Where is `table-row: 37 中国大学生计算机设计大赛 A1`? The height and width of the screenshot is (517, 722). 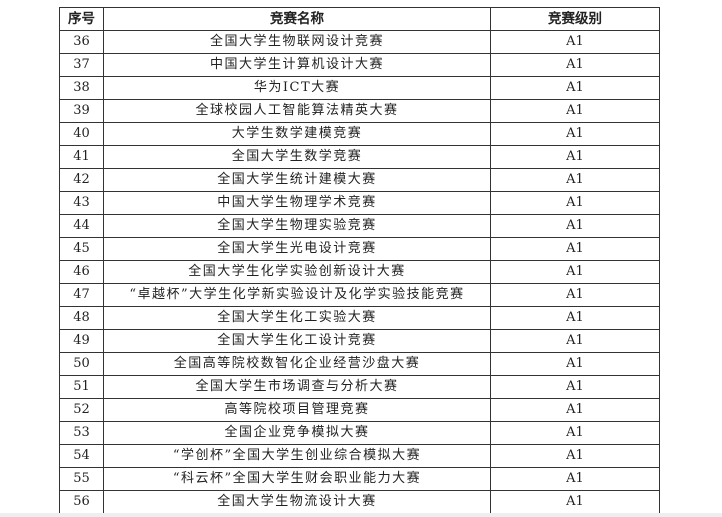
table-row: 37 中国大学生计算机设计大赛 A1 is located at coordinates (359, 65).